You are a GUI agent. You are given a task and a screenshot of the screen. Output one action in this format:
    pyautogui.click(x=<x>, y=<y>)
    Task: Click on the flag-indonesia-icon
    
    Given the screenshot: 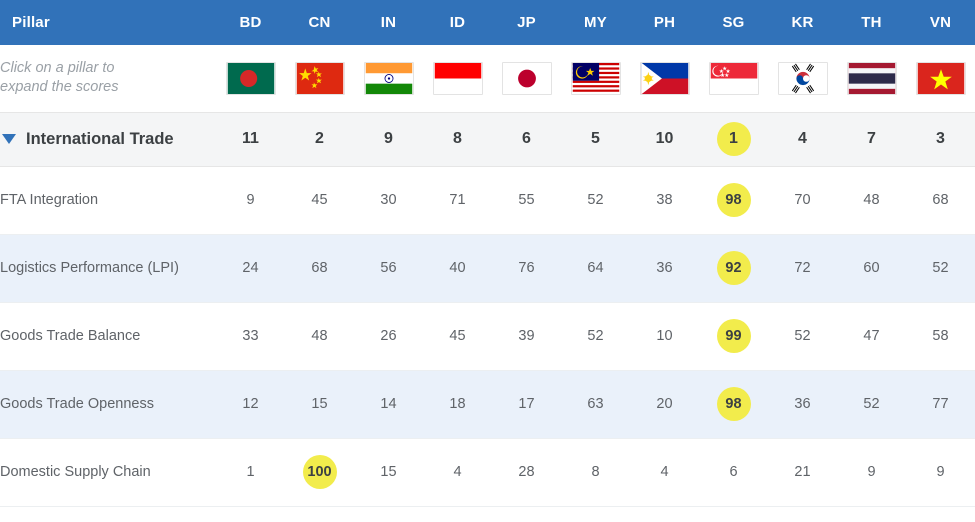 What is the action you would take?
    pyautogui.click(x=457, y=78)
    